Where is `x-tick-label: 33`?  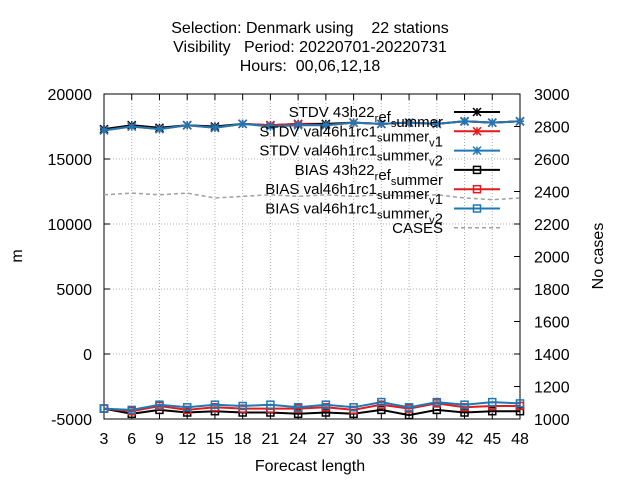 x-tick-label: 33 is located at coordinates (381, 439).